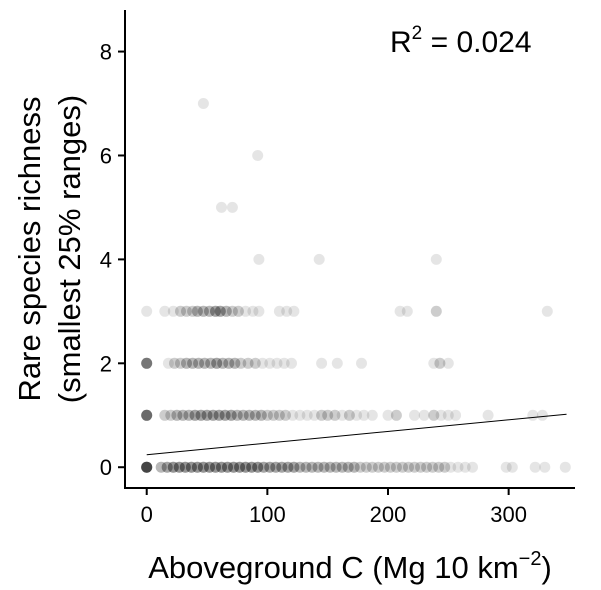 This screenshot has width=601, height=590. What do you see at coordinates (546, 567) in the screenshot?
I see `x-axis-title-close: )` at bounding box center [546, 567].